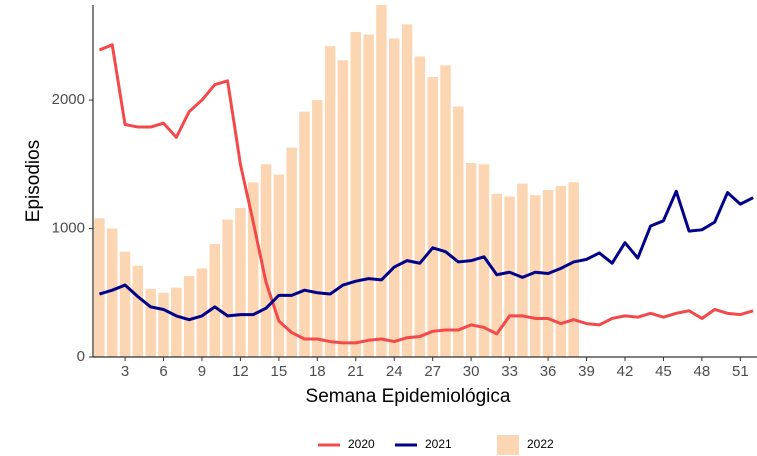  Describe the element at coordinates (702, 371) in the screenshot. I see `x-tick-label: 48` at that location.